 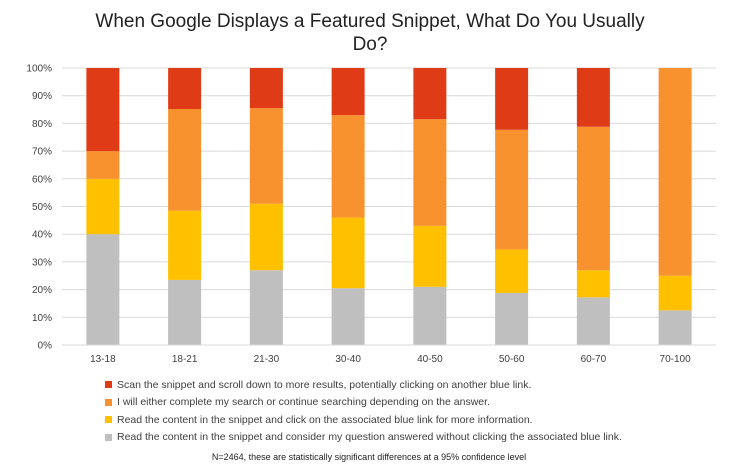 What do you see at coordinates (42, 96) in the screenshot?
I see `y-tick-label: 90%` at bounding box center [42, 96].